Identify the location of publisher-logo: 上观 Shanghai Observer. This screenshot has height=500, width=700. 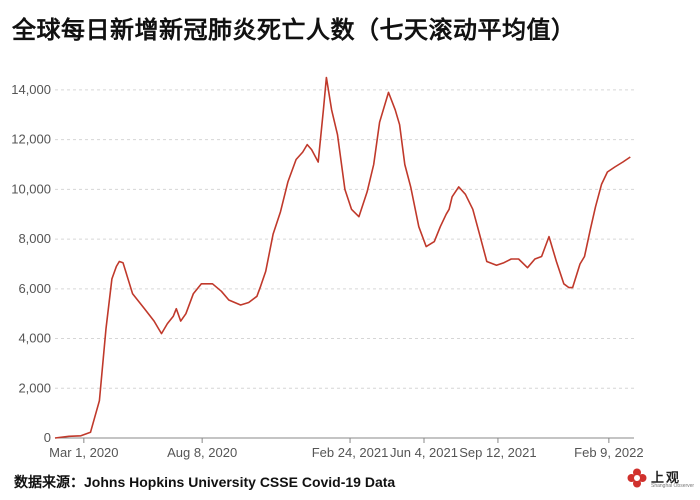
(661, 479).